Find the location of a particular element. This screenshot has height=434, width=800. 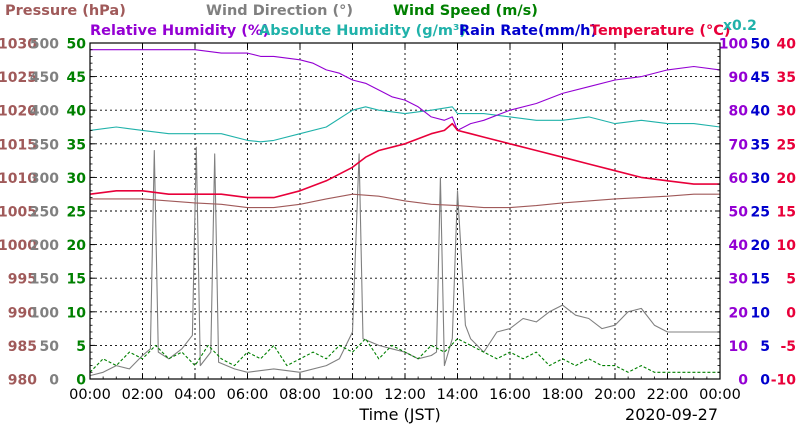

y-tick-label-rain-rate: 35 is located at coordinates (760, 145).